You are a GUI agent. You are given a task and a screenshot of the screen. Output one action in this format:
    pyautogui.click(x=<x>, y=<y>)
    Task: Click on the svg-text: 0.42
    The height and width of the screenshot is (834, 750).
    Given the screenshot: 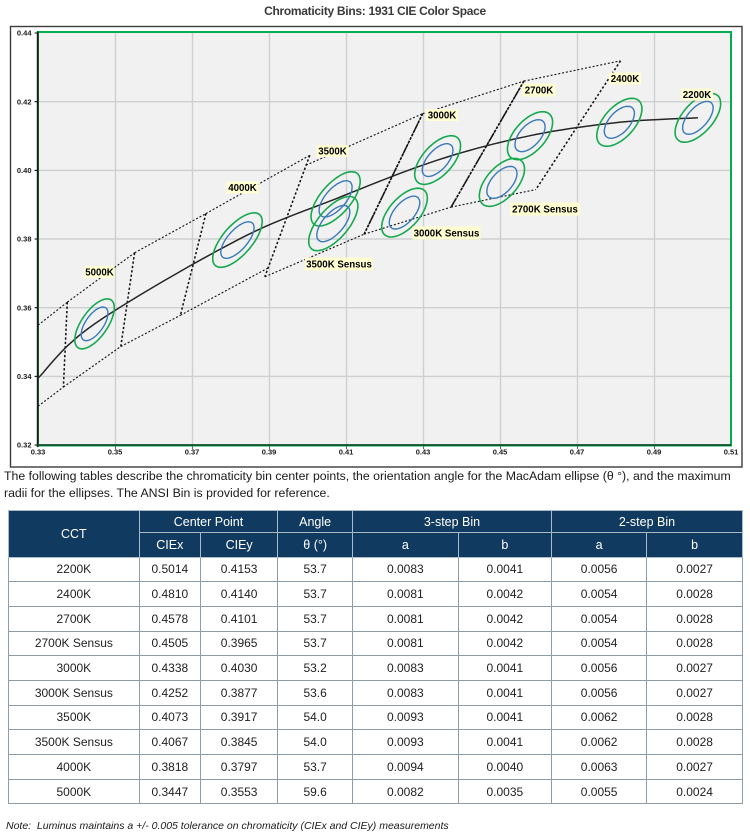 What is the action you would take?
    pyautogui.click(x=24, y=101)
    